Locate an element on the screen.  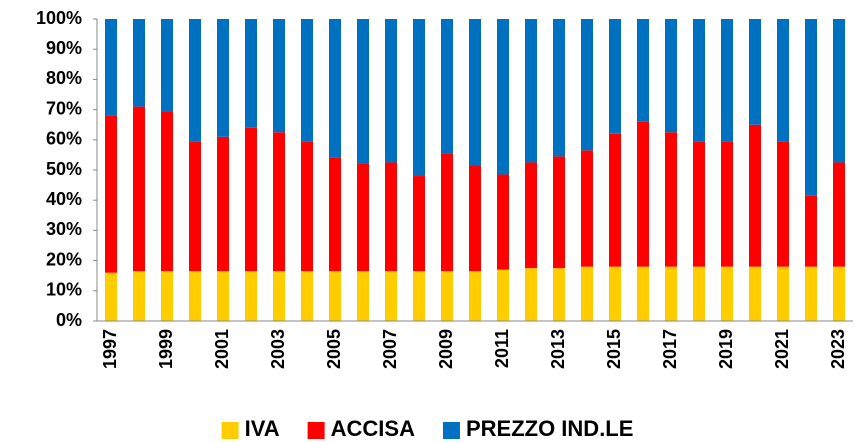
x-tick-label: 2009 is located at coordinates (446, 349).